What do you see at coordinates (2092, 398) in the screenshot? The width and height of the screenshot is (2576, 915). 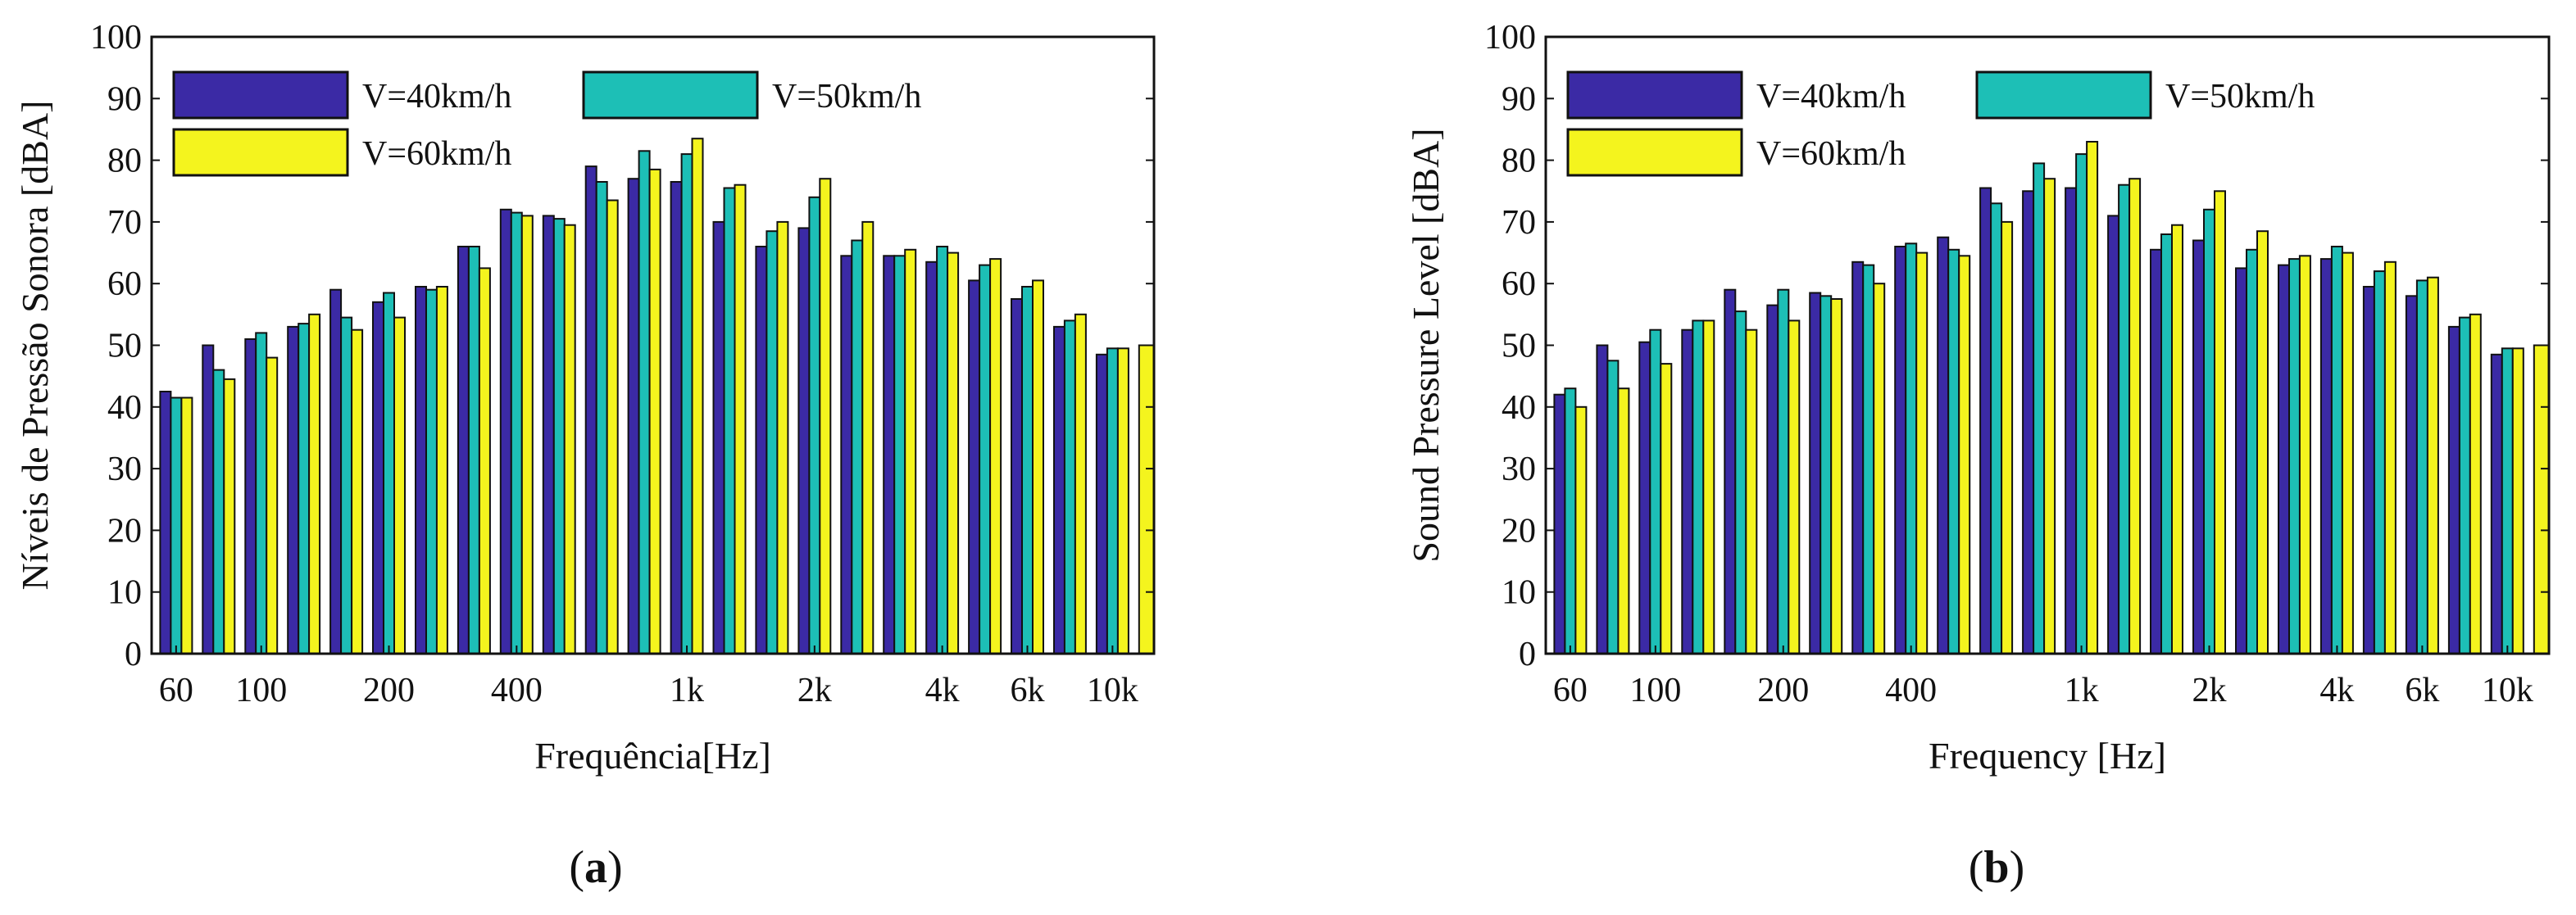 I see `bar-v-60km-h-1k` at bounding box center [2092, 398].